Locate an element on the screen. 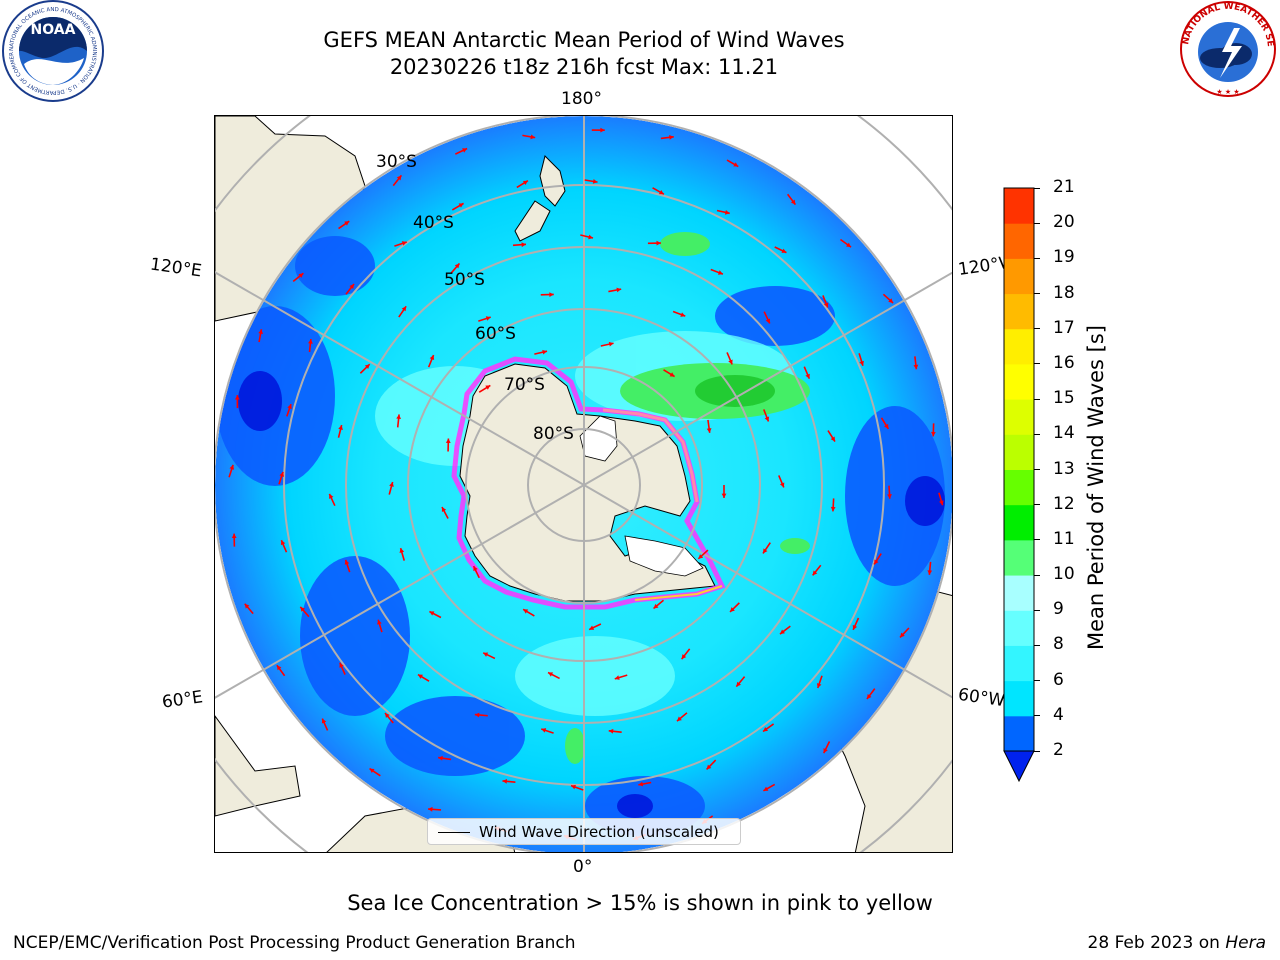  lat-label-30s: 30°S is located at coordinates (396, 162).